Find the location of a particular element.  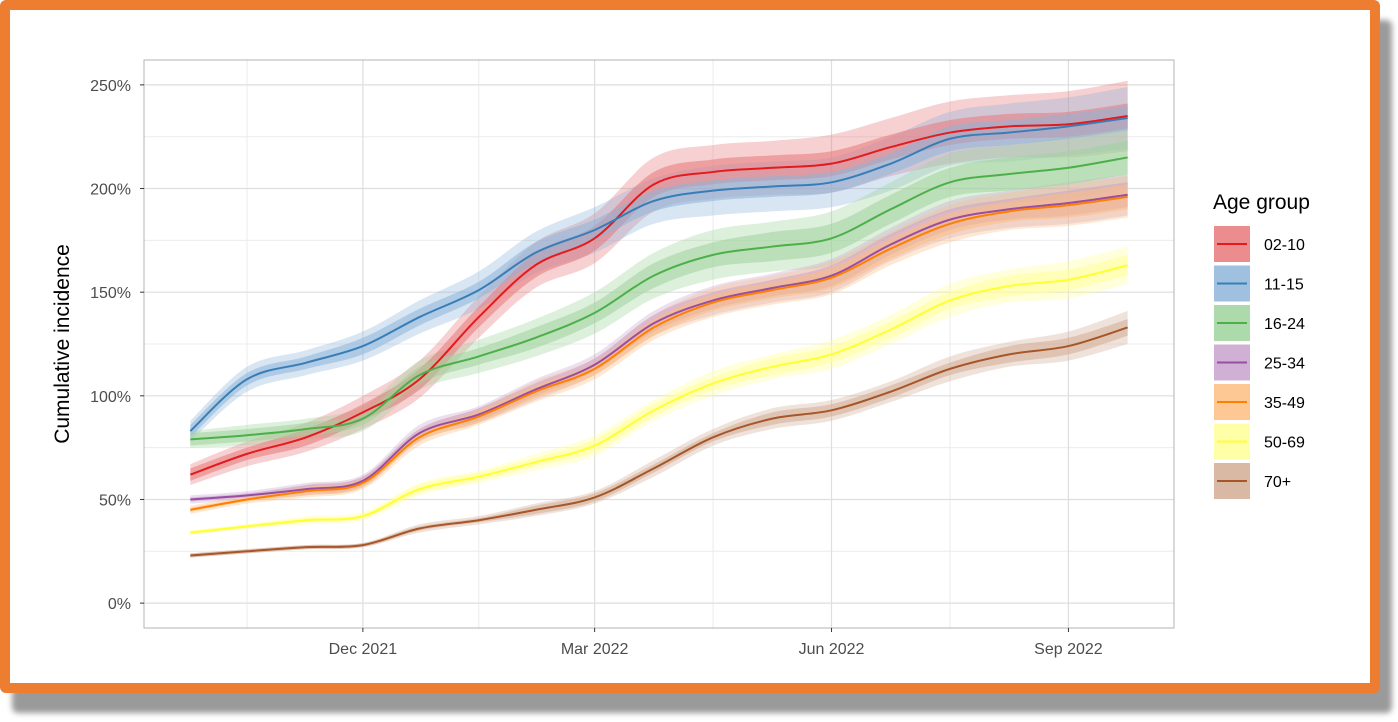

legend-label: 11-15 is located at coordinates (1284, 285).